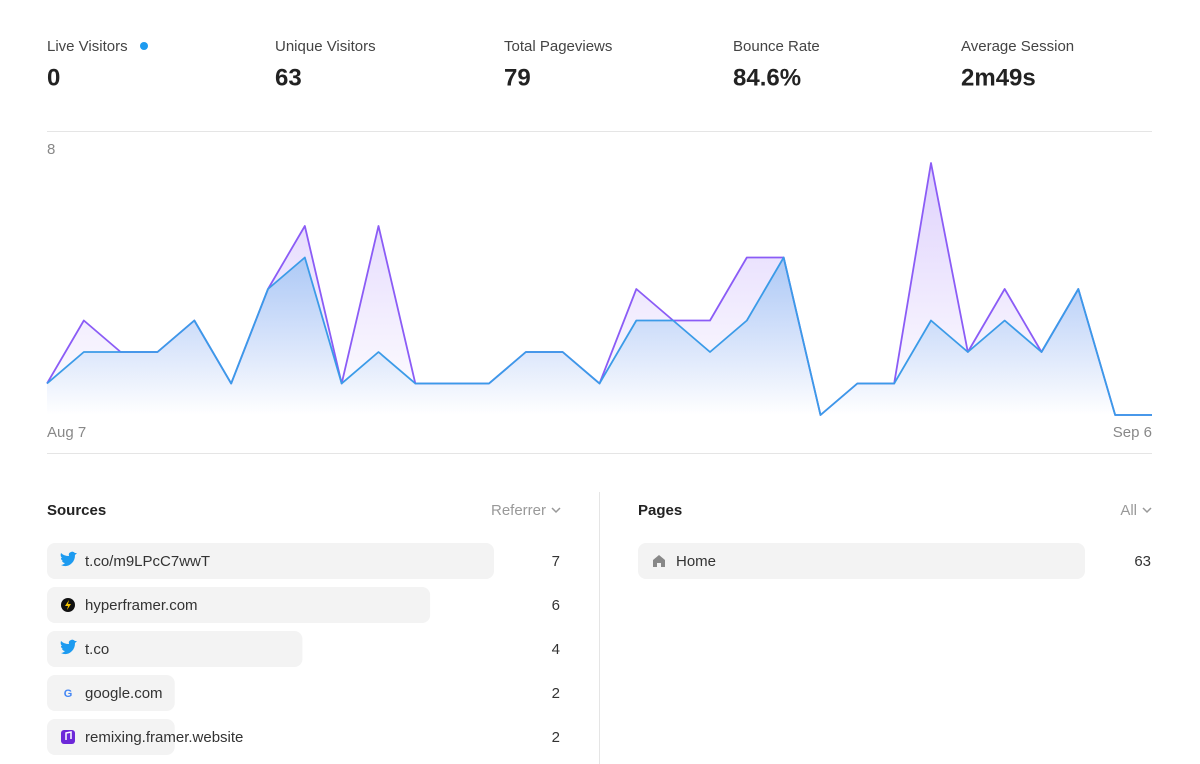 This screenshot has height=764, width=1200. I want to click on stat-label: Unique Visitors, so click(325, 46).